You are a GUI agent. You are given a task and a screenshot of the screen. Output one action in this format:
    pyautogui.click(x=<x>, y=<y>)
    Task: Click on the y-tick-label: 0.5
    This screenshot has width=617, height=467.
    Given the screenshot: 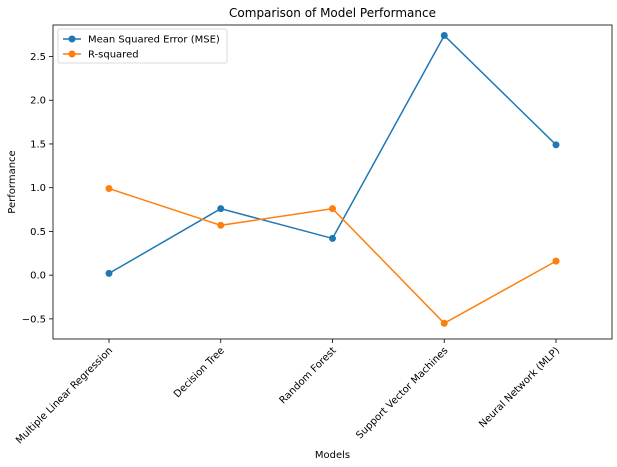 What is the action you would take?
    pyautogui.click(x=38, y=232)
    